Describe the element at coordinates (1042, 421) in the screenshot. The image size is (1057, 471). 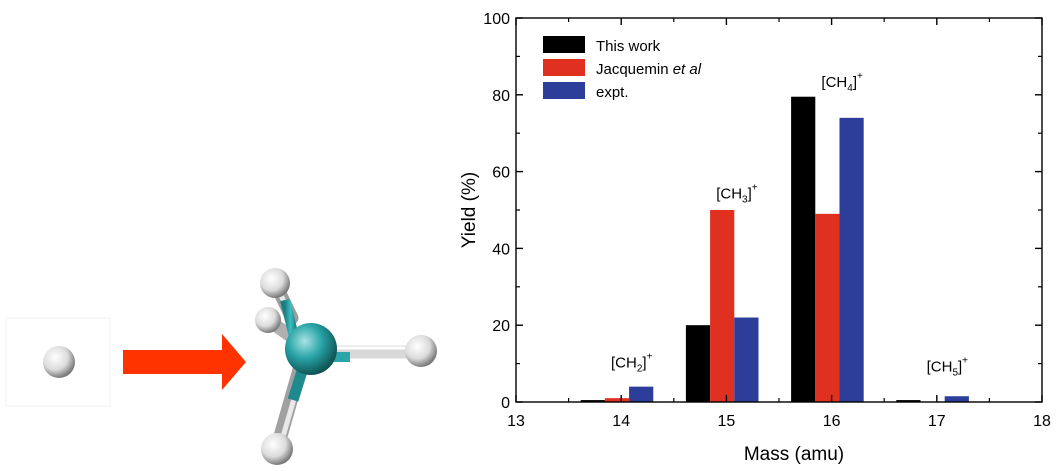
I see `x-tick-label: 18` at that location.